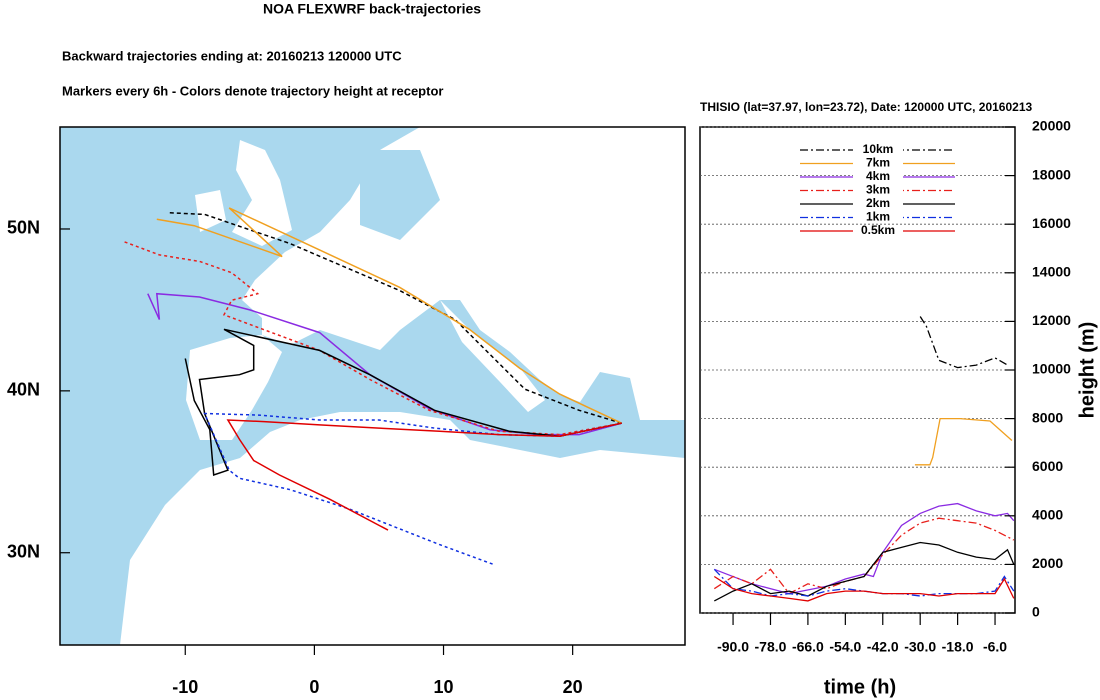 The image size is (1100, 700). I want to click on x-tick-label: 20, so click(573, 687).